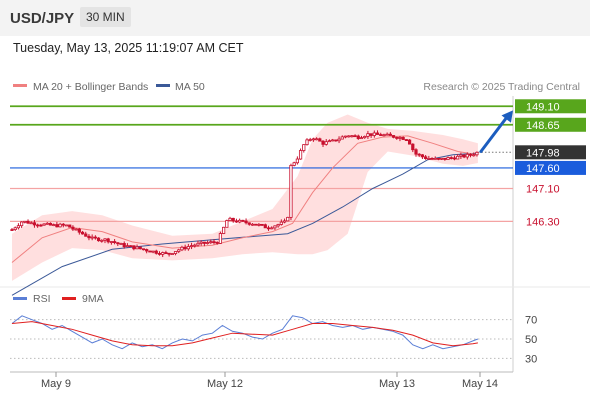 This screenshot has width=590, height=400. Describe the element at coordinates (128, 48) in the screenshot. I see `timestamp: Tuesday, May 13, 2025 11:19:07 AM CET` at that location.